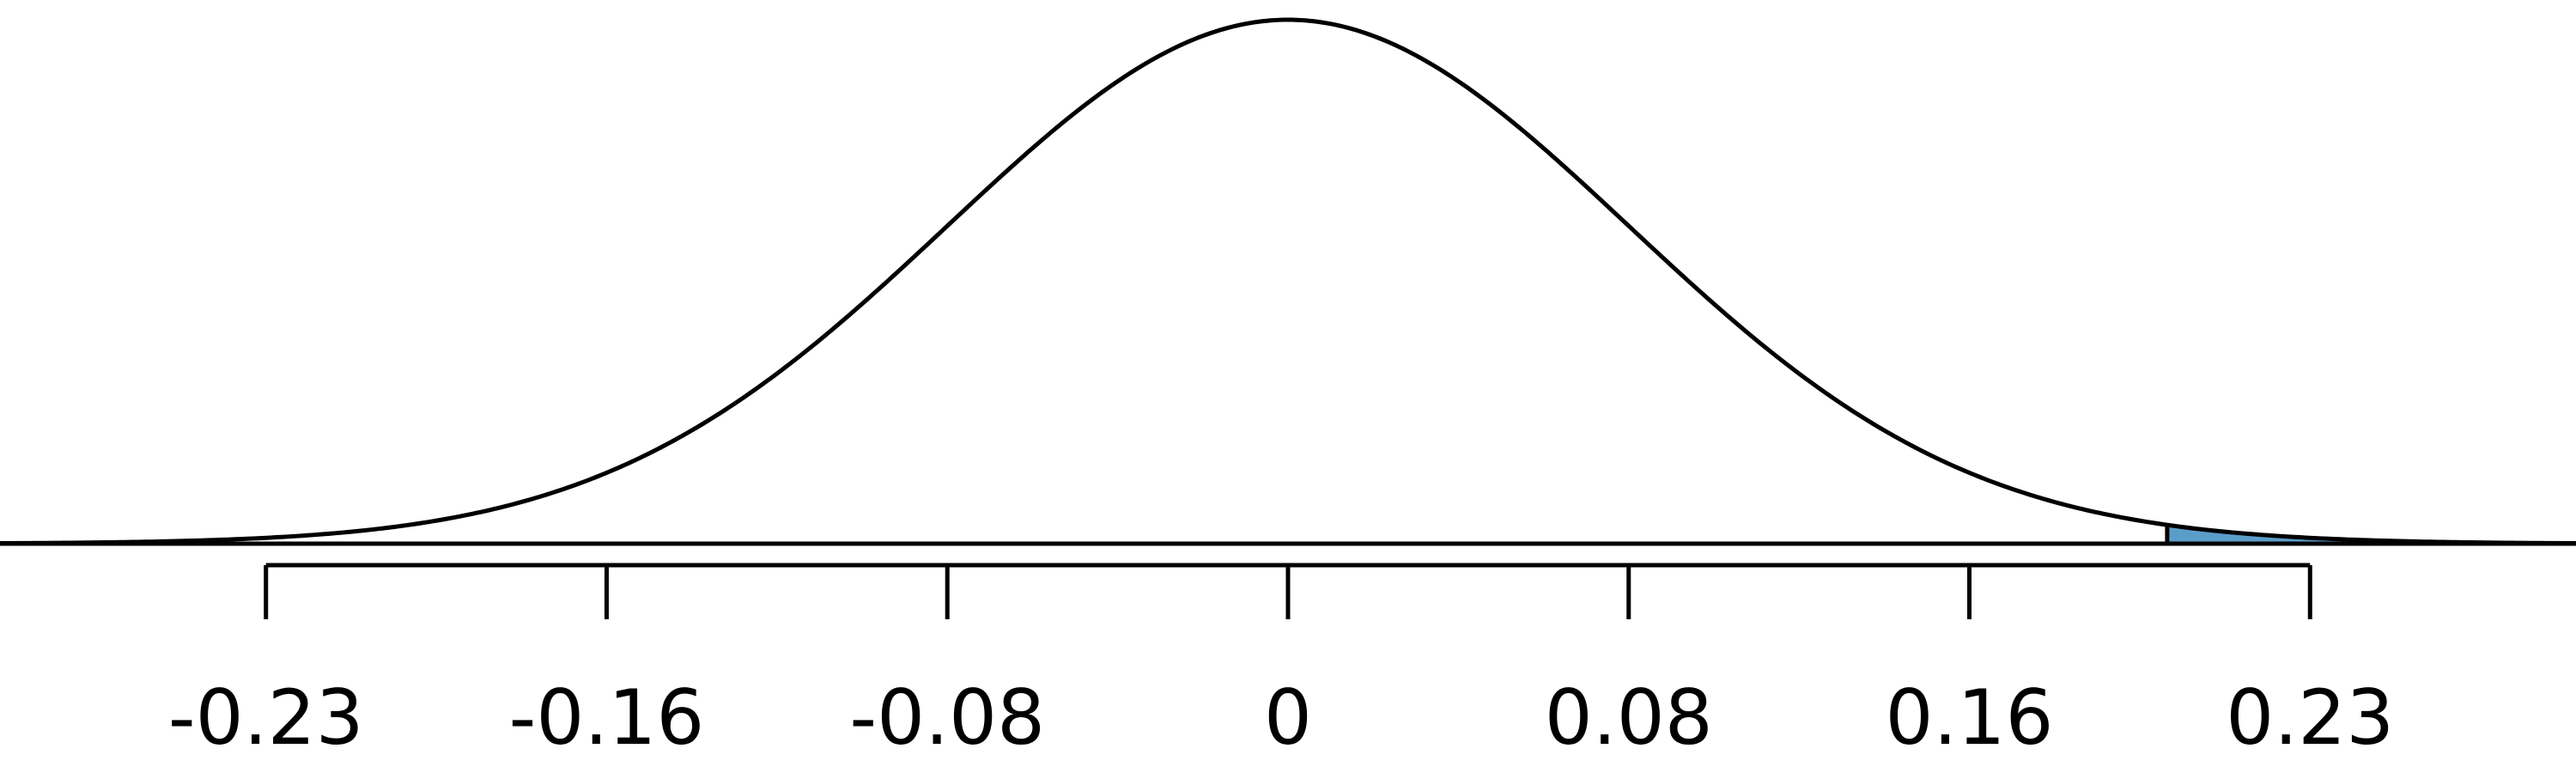 The height and width of the screenshot is (773, 2576). I want to click on x-tick-label: -0.08, so click(947, 717).